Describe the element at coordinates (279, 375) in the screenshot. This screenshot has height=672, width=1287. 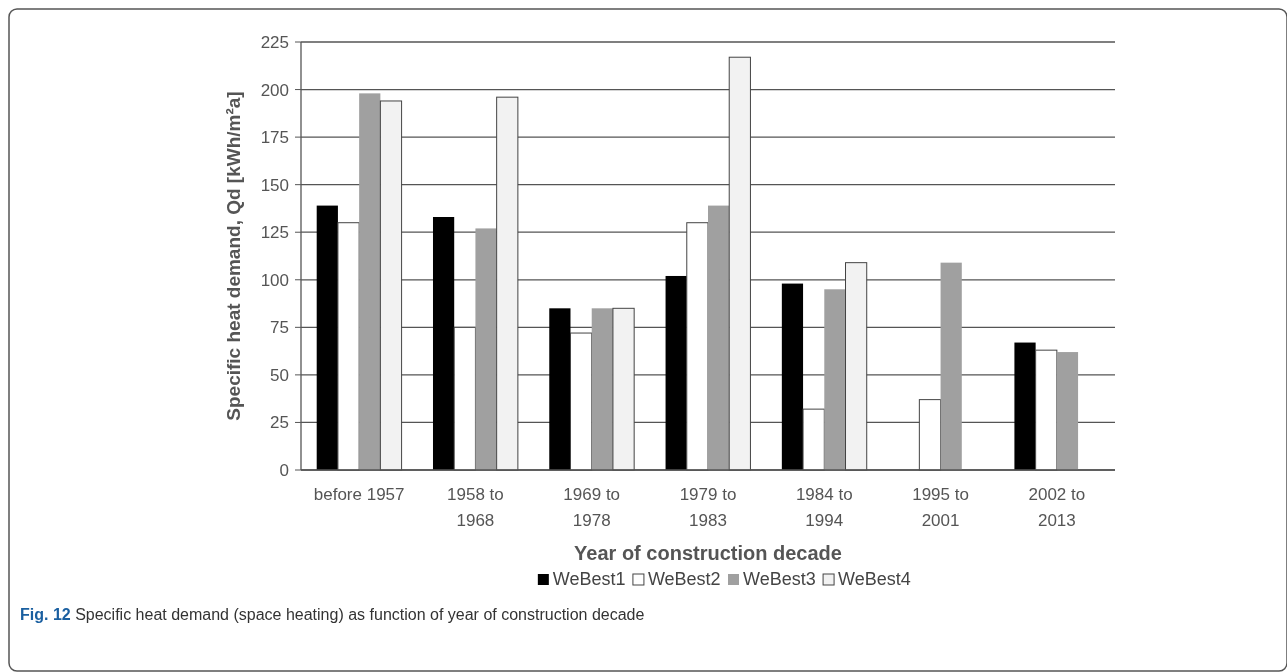
I see `y-tick-label: 50` at that location.